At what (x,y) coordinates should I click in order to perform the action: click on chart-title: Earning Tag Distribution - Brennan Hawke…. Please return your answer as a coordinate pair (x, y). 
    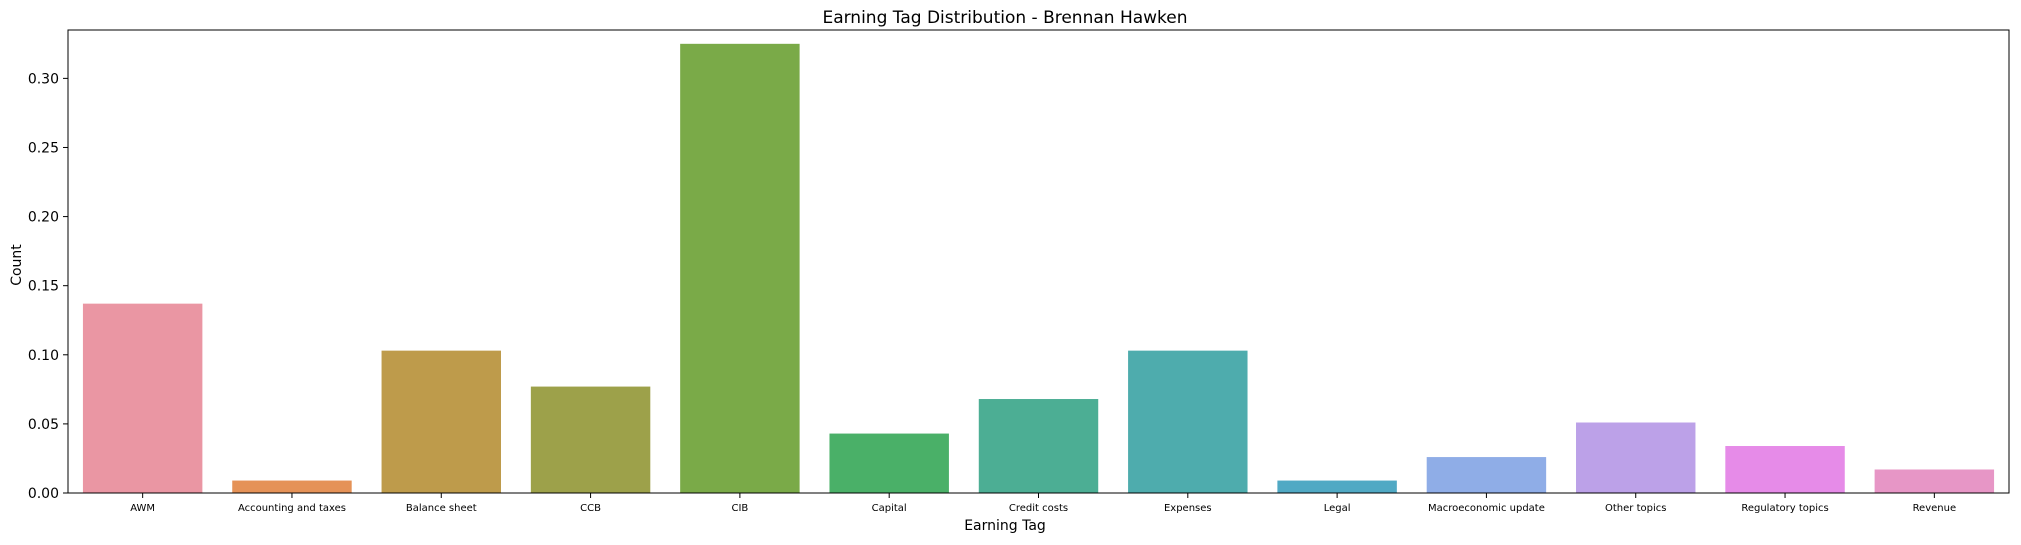
    Looking at the image, I should click on (1004, 18).